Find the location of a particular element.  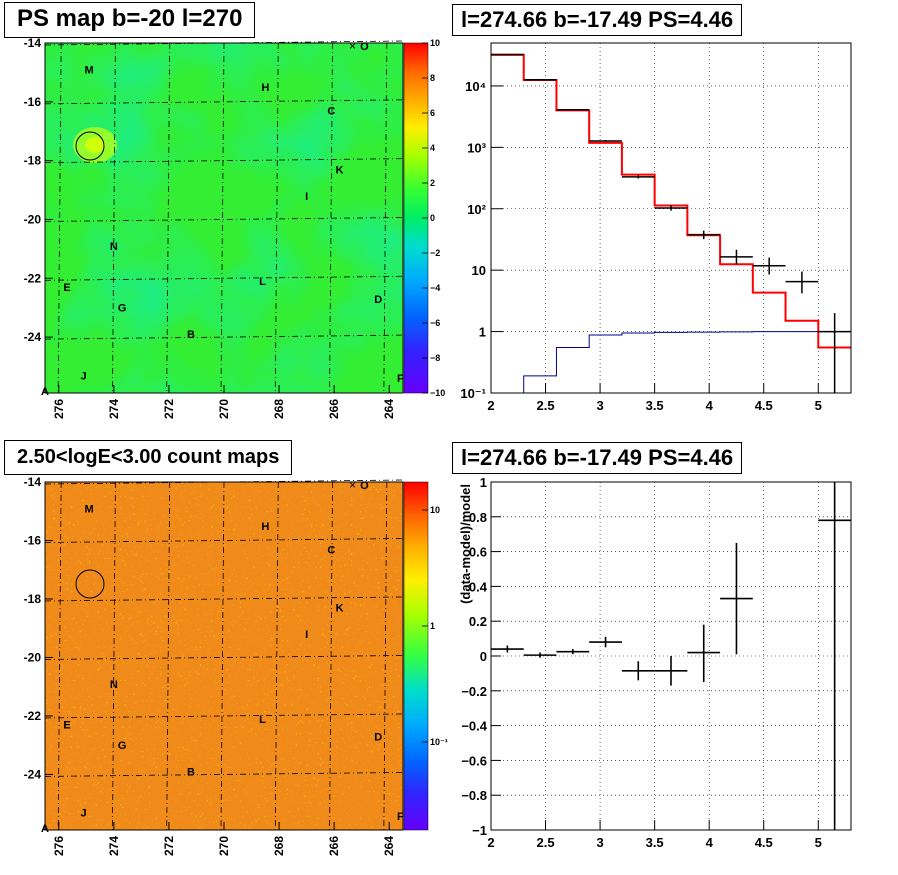

colorbar-tick-label: −6 is located at coordinates (435, 323).